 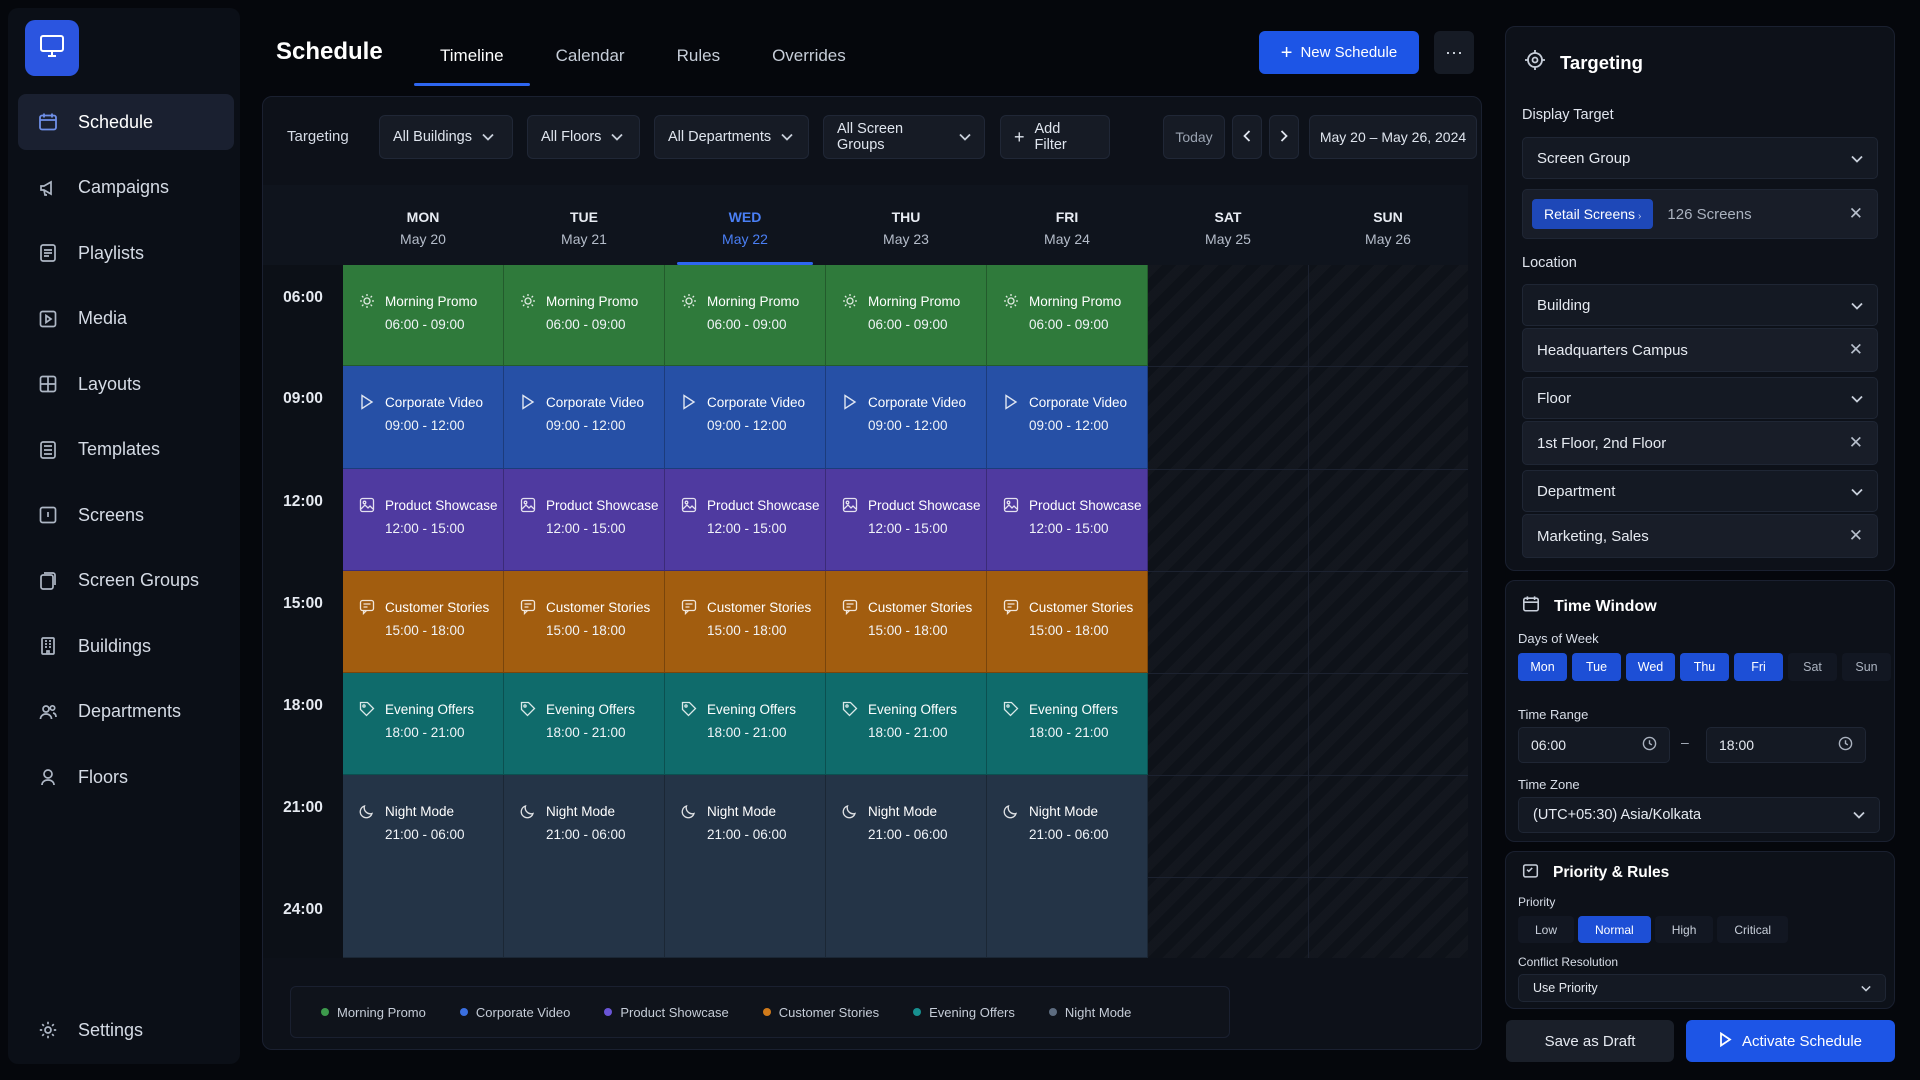 What do you see at coordinates (1758, 667) in the screenshot?
I see `day-toggle-fri: Fri` at bounding box center [1758, 667].